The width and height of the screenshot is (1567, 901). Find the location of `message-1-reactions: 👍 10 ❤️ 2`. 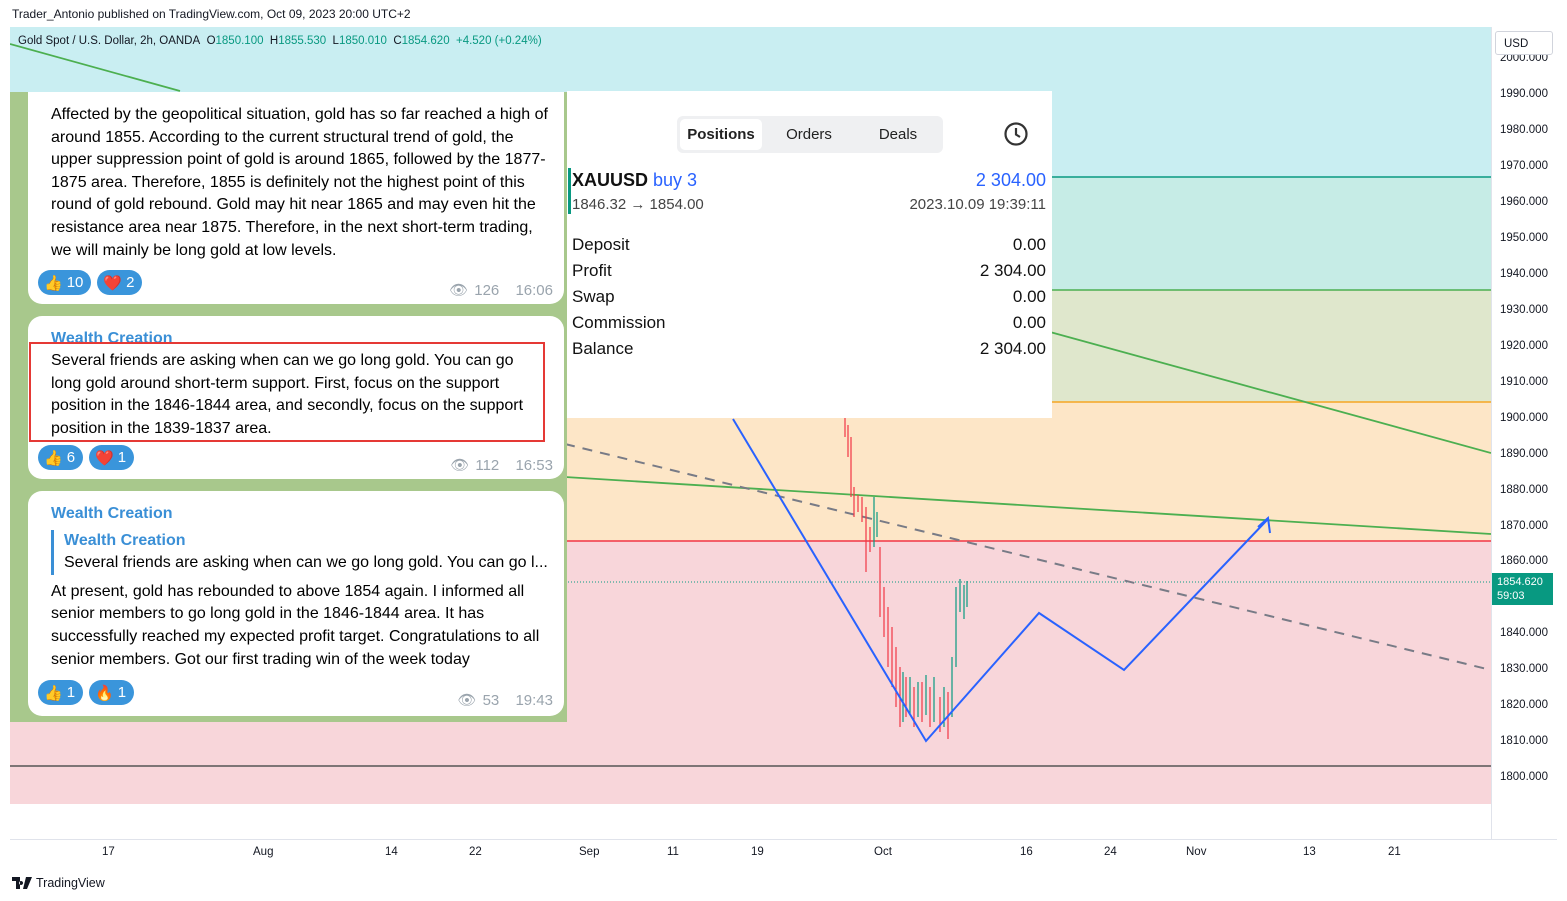

message-1-reactions: 👍 10 ❤️ 2 is located at coordinates (90, 282).